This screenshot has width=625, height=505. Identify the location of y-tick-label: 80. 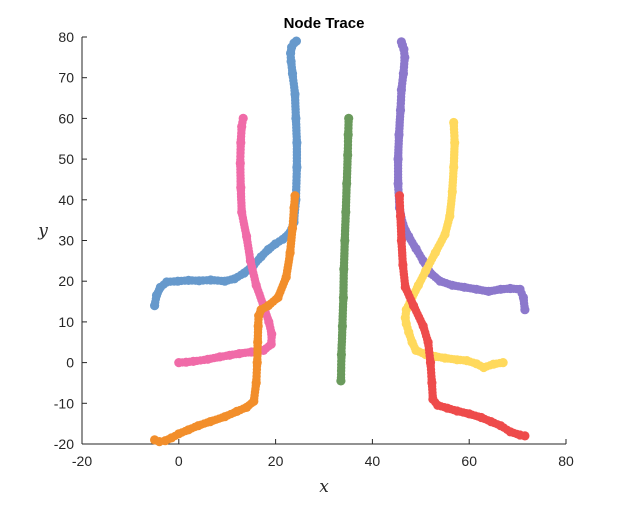
(66, 37).